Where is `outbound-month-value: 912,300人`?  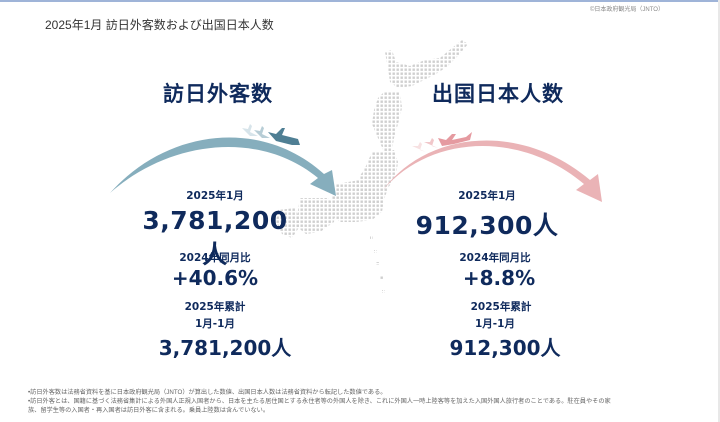
outbound-month-value: 912,300人 is located at coordinates (487, 225).